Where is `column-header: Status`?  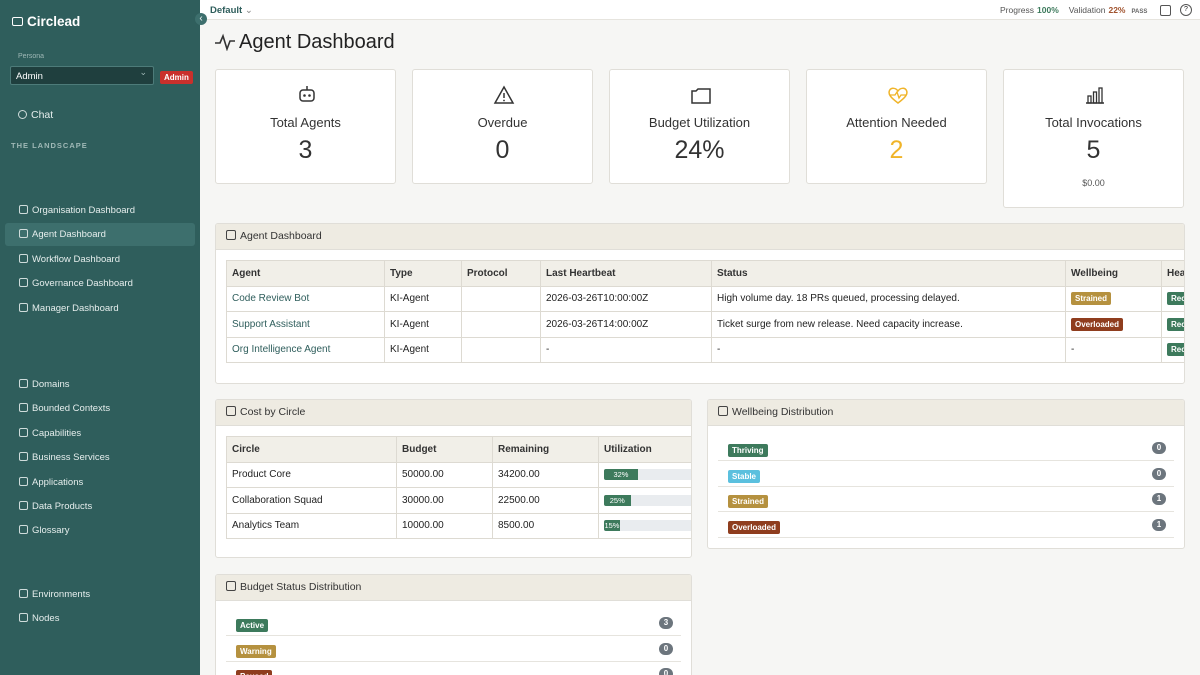
column-header: Status is located at coordinates (888, 273).